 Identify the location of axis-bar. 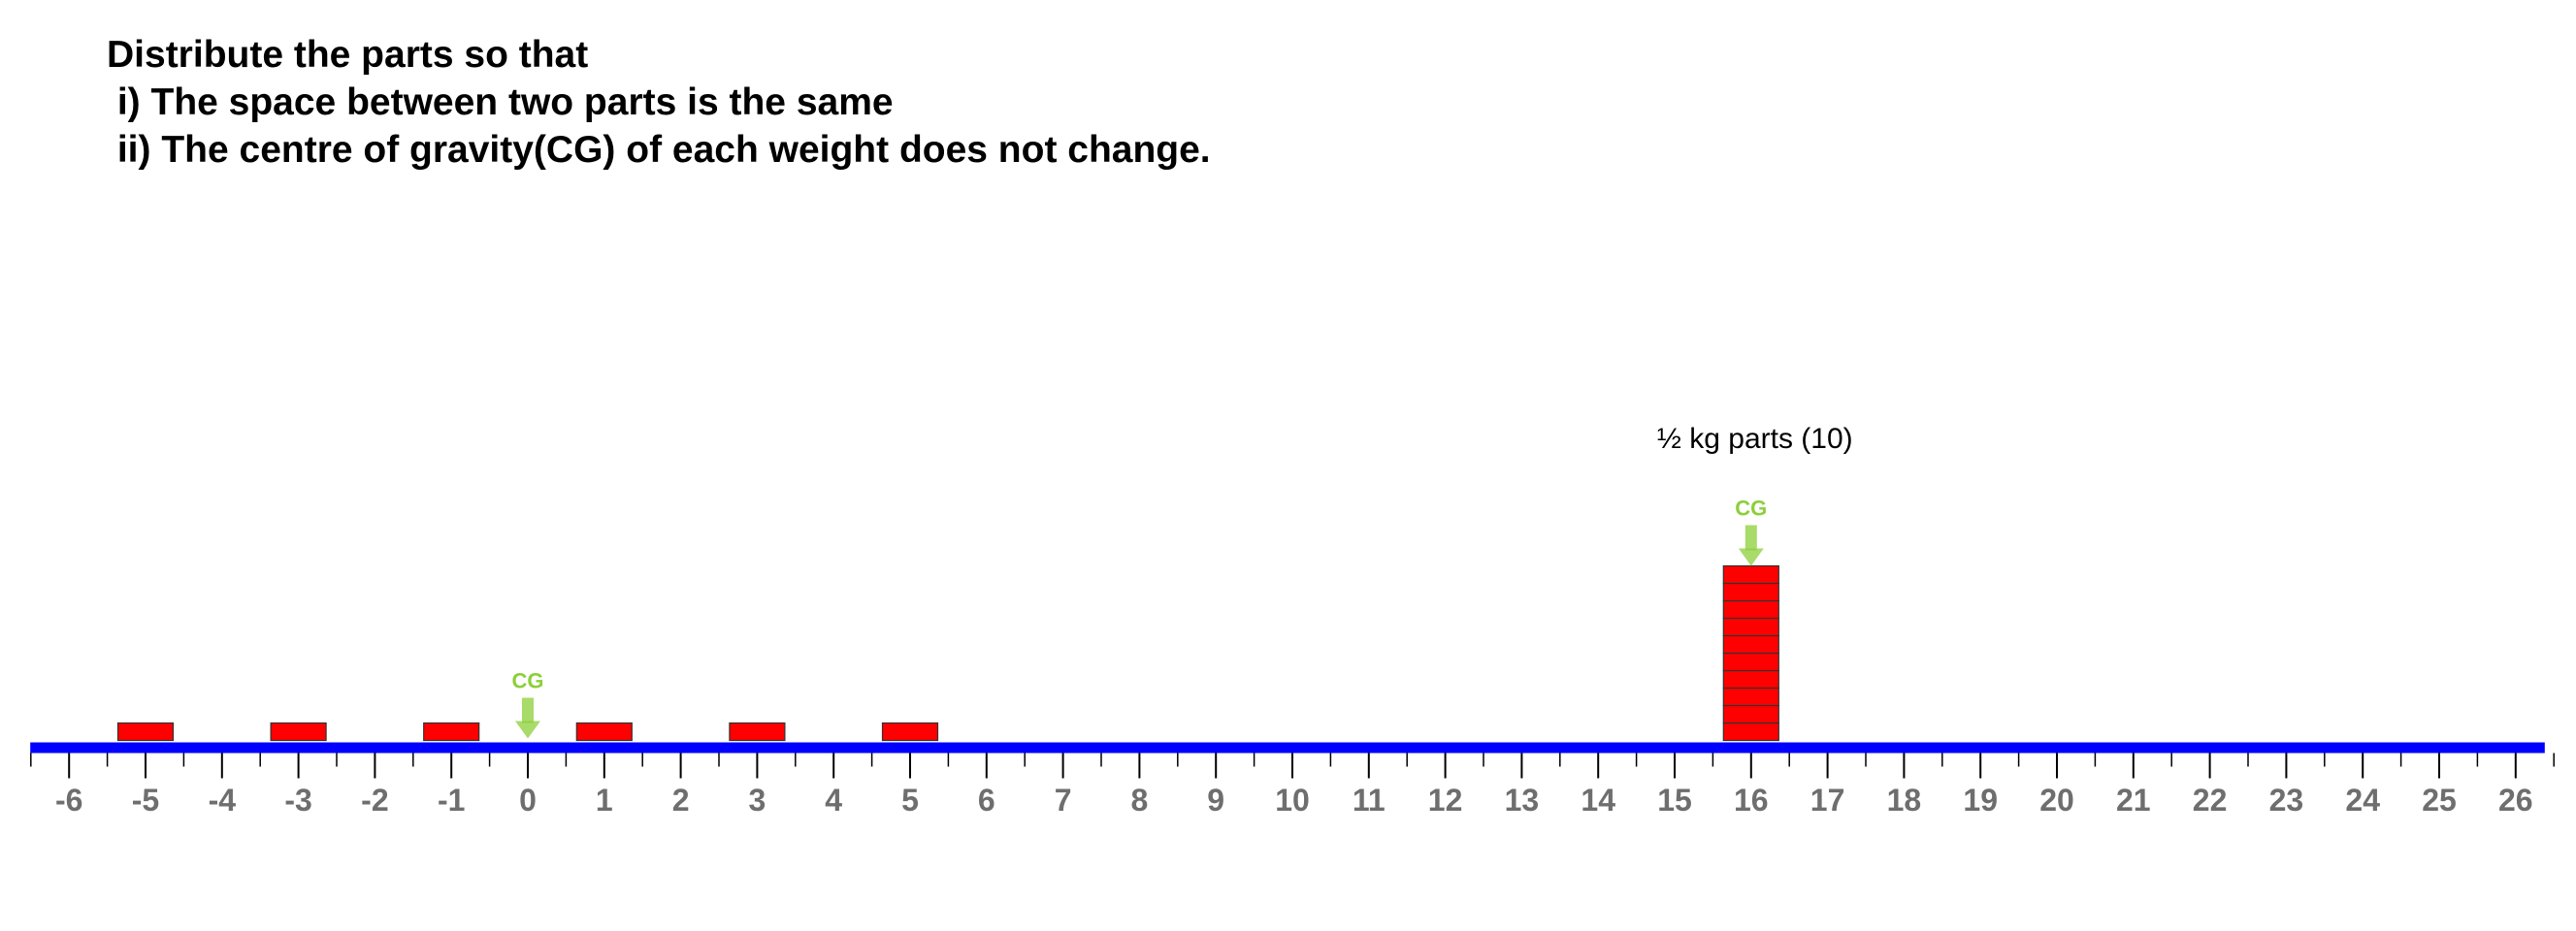
(1288, 748).